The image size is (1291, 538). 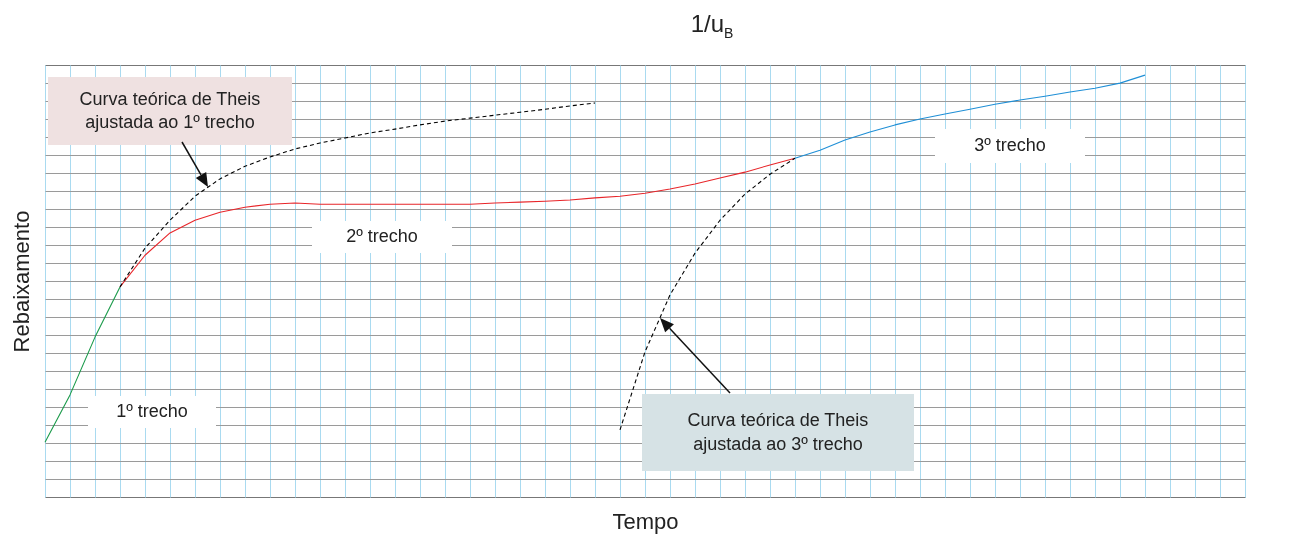 I want to click on y-axis-title: Rebaixamento, so click(x=21, y=281).